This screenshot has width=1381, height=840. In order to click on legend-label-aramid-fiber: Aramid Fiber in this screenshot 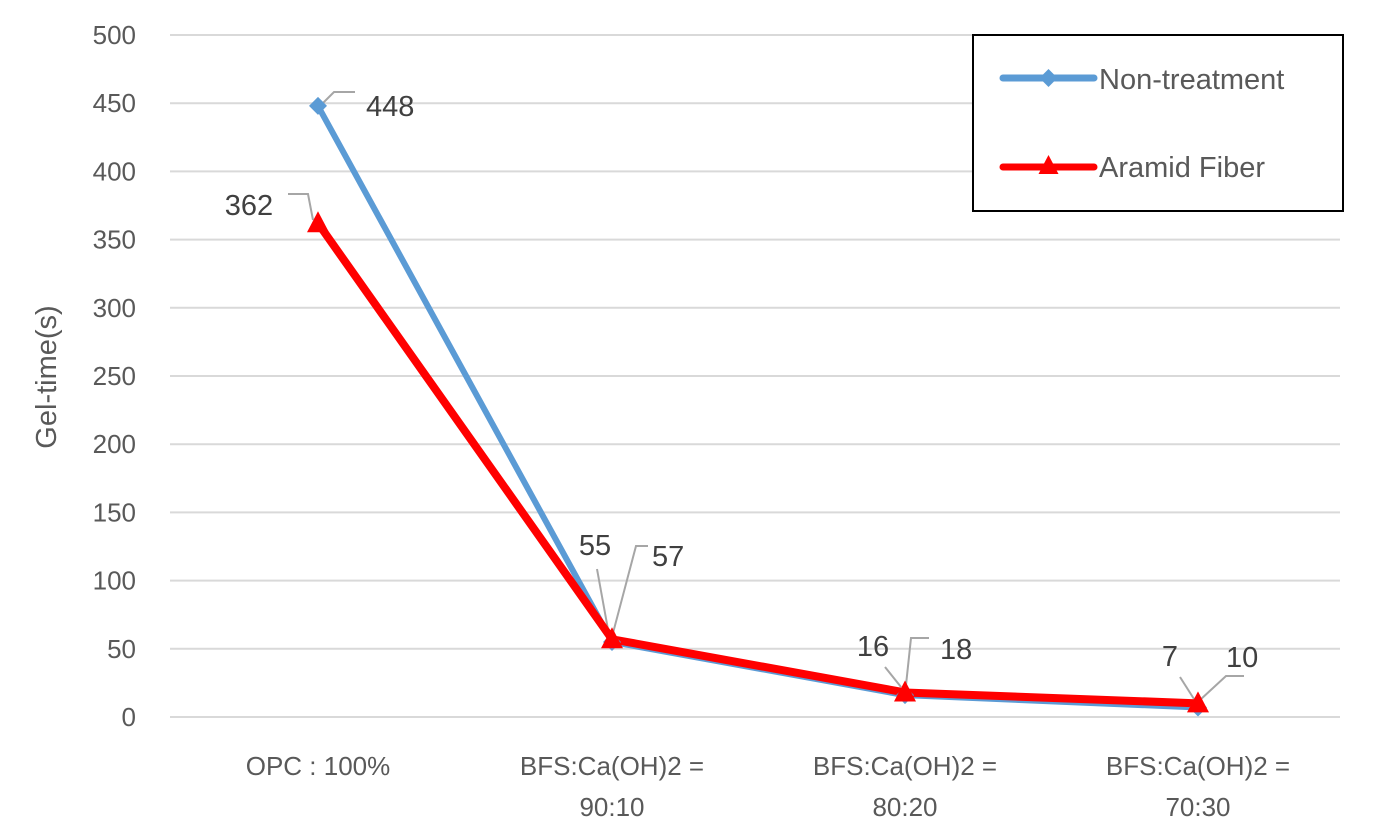, I will do `click(1182, 168)`.